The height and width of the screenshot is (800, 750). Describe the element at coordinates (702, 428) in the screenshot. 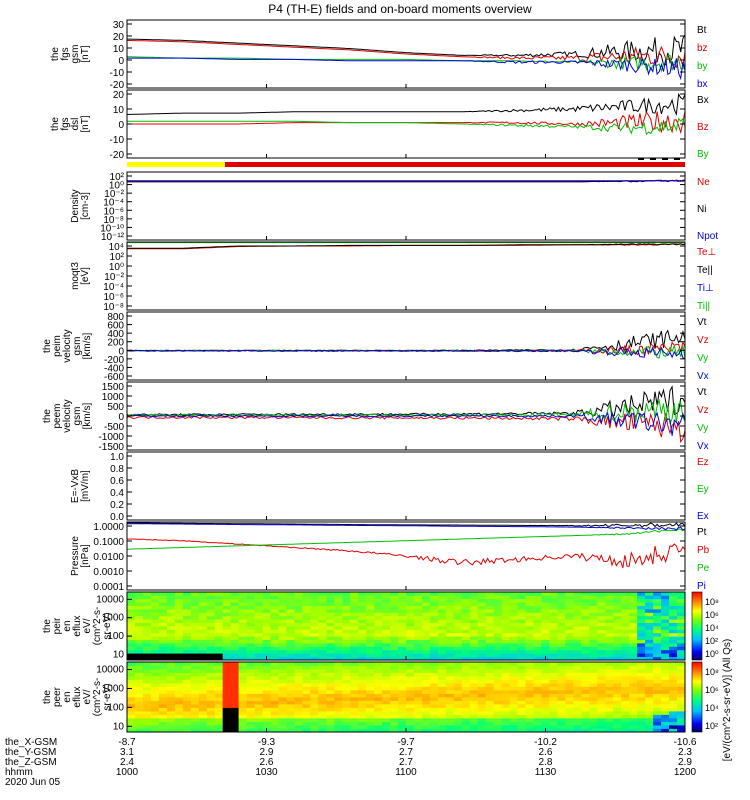

I see `legend-Vy: Vy` at that location.